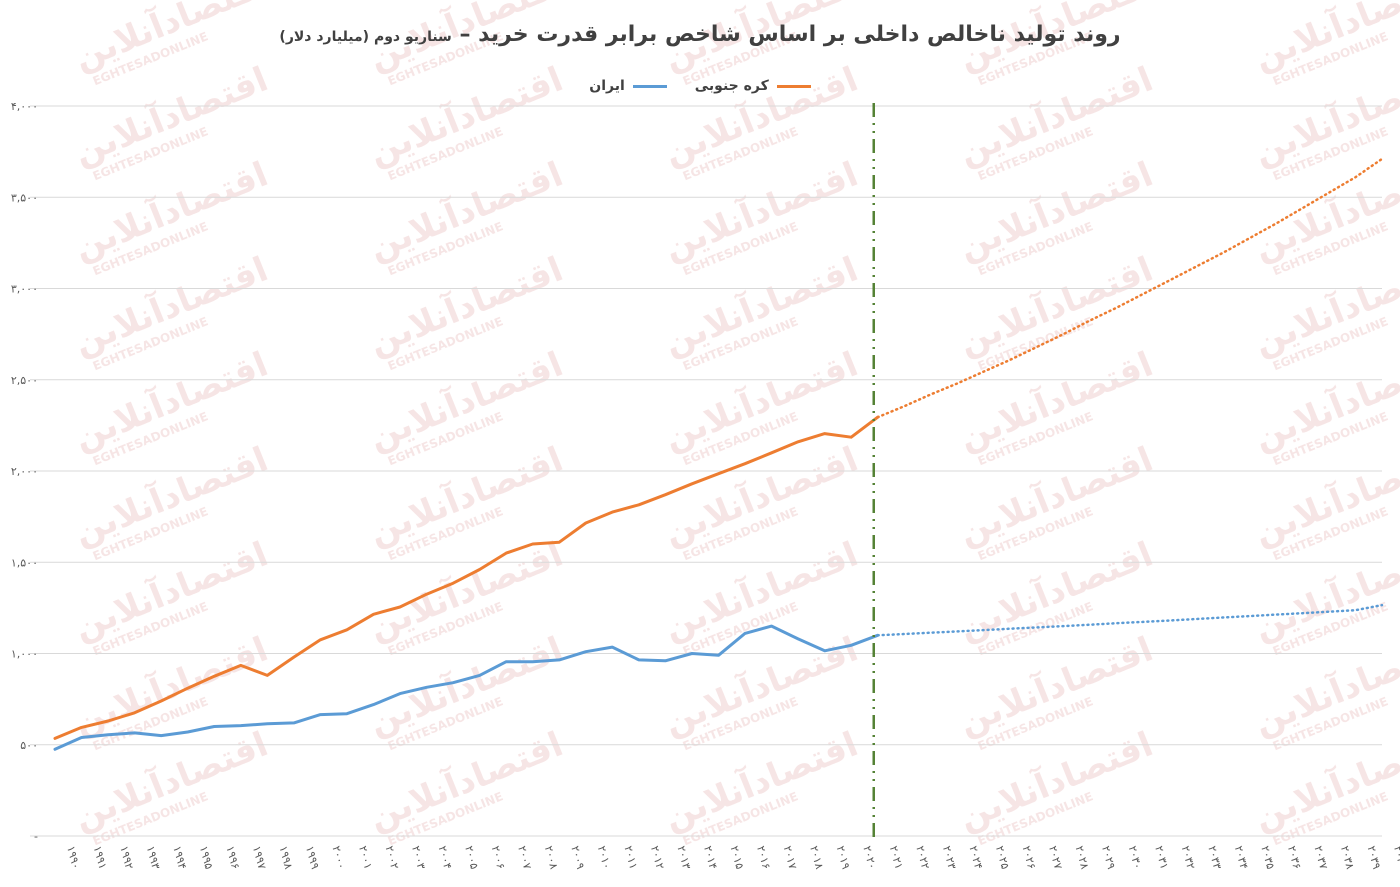  I want to click on x-tick-label: ۲۰۱۰, so click(604, 857).